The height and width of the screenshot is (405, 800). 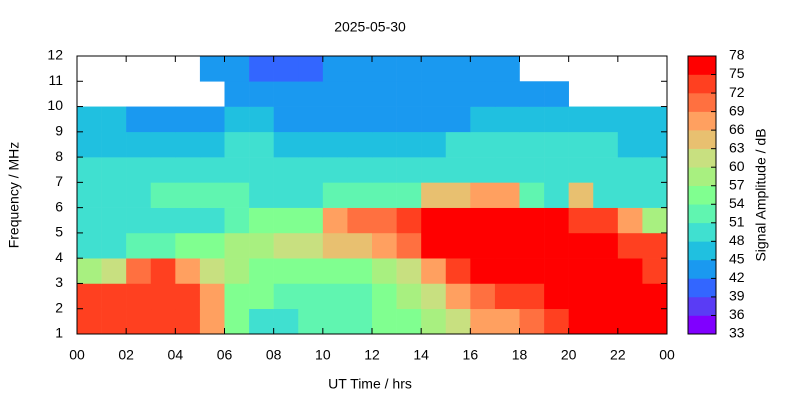 What do you see at coordinates (370, 27) in the screenshot?
I see `chart-title: 2025-05-30` at bounding box center [370, 27].